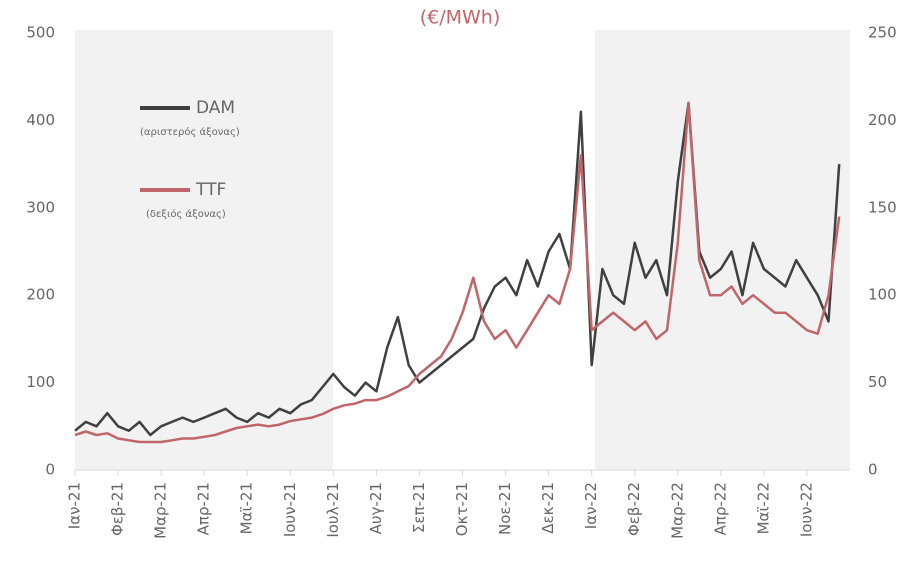 Image resolution: width=920 pixels, height=569 pixels. I want to click on y-tick-label: 400, so click(40, 120).